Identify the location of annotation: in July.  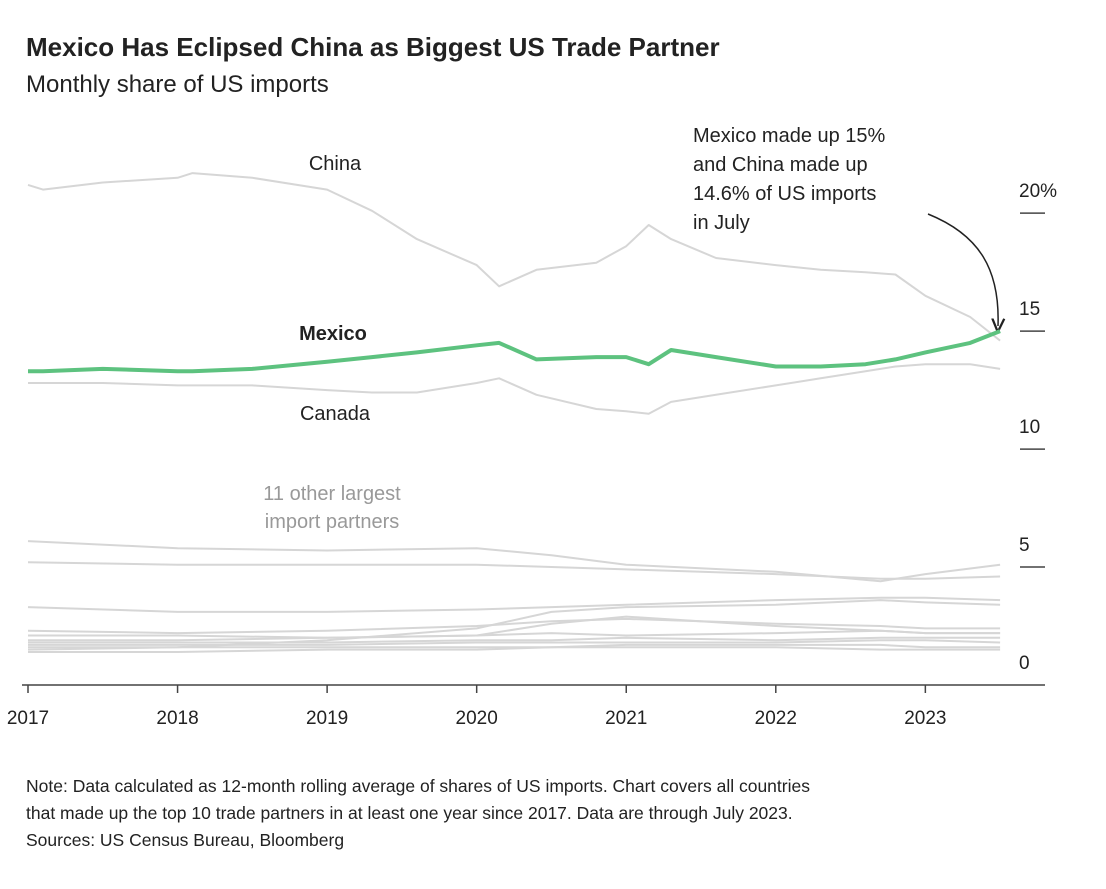
(721, 223).